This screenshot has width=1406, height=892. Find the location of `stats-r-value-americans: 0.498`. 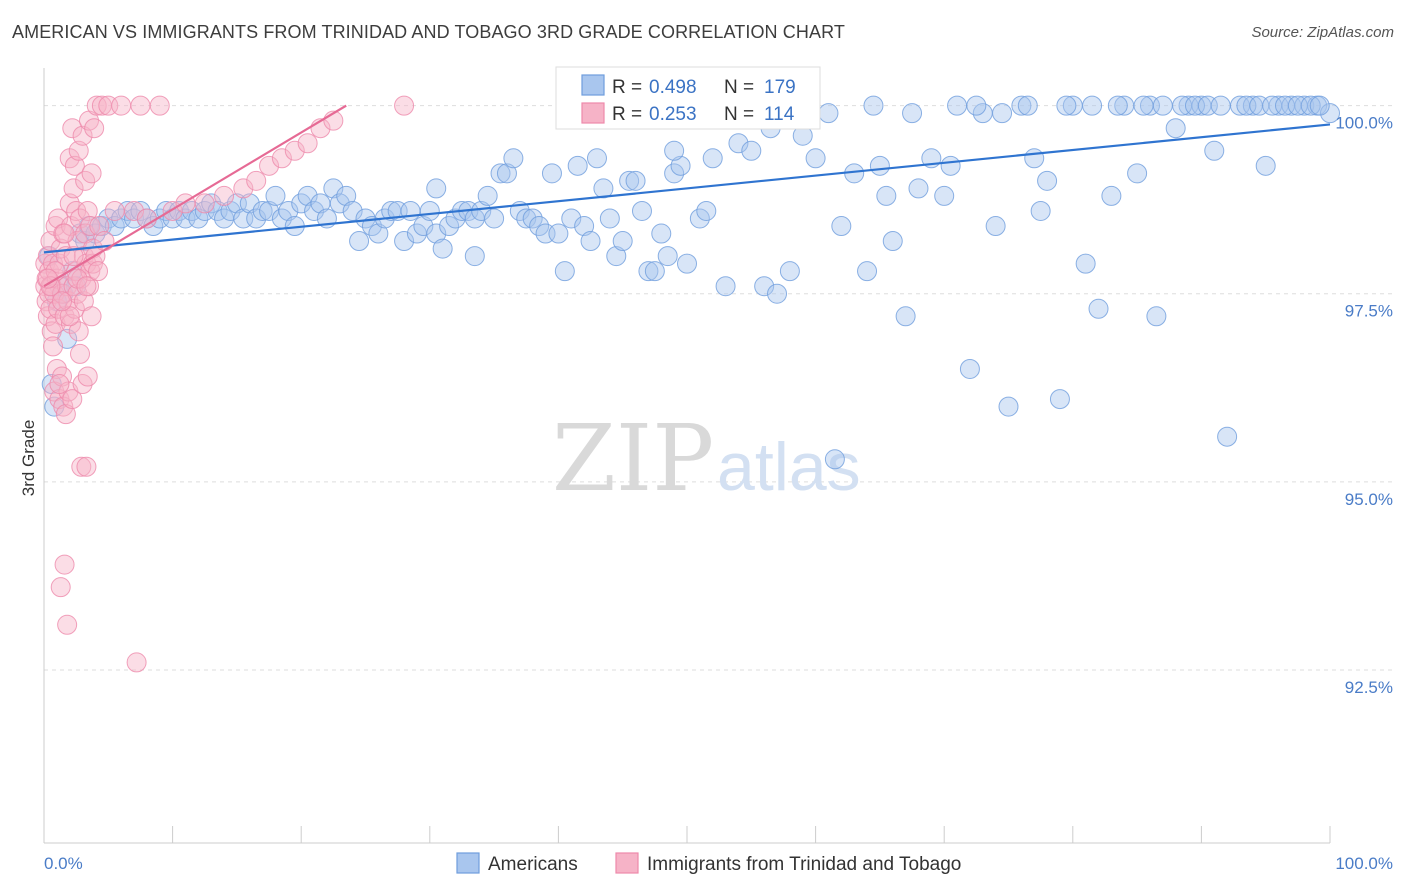

stats-r-value-americans: 0.498 is located at coordinates (673, 87).